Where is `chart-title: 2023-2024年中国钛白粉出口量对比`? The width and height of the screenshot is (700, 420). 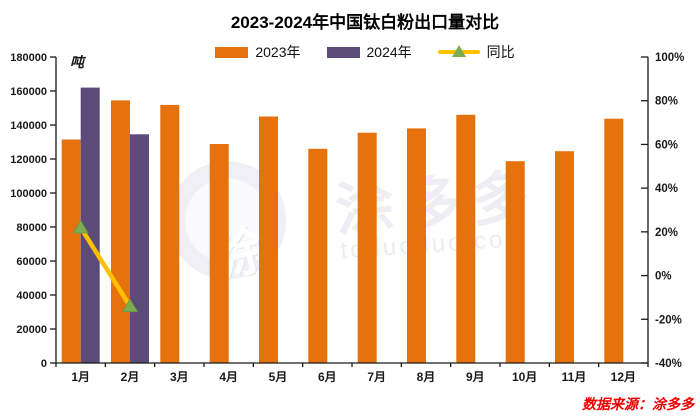 chart-title: 2023-2024年中国钛白粉出口量对比 is located at coordinates (365, 22).